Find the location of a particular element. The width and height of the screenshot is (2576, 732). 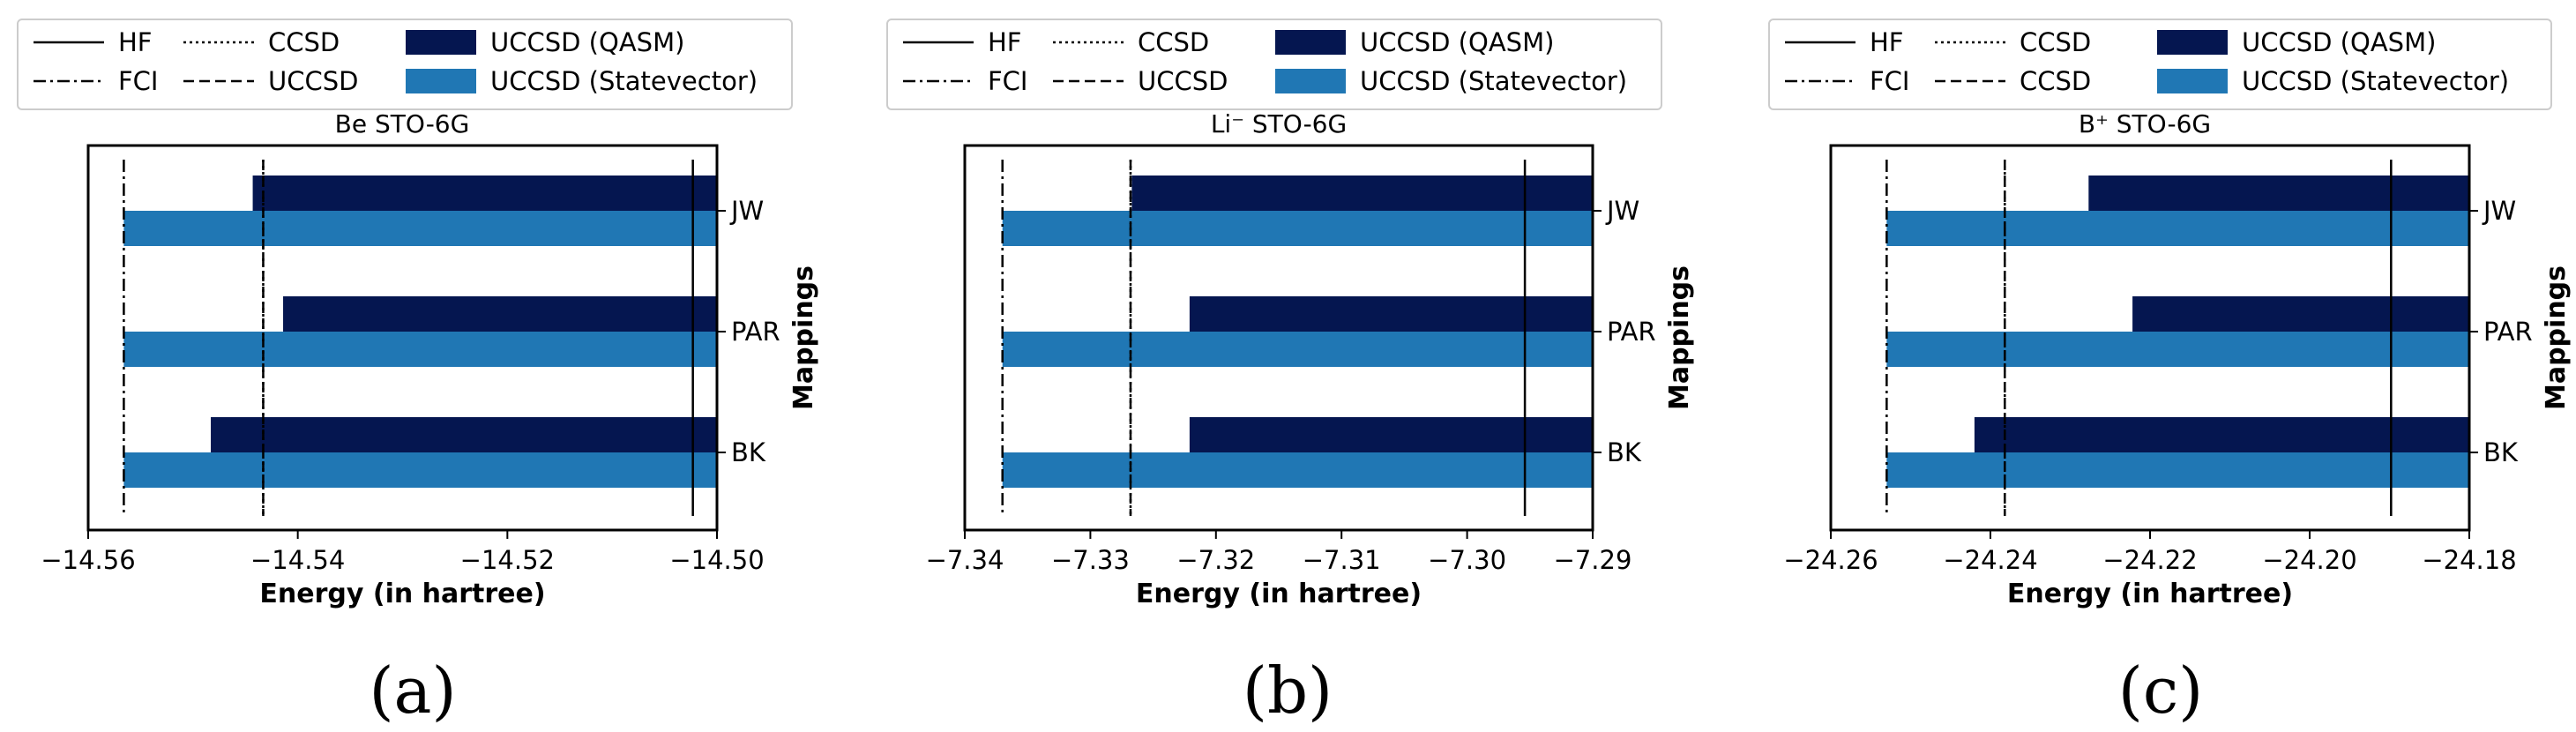

x-tick-label: −7.29 is located at coordinates (1593, 560).